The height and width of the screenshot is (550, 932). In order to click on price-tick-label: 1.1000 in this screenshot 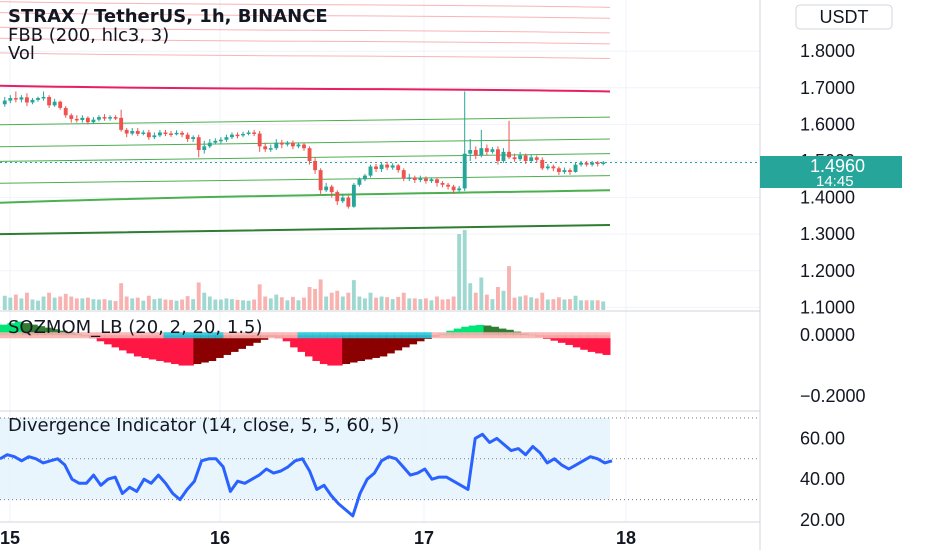, I will do `click(827, 307)`.